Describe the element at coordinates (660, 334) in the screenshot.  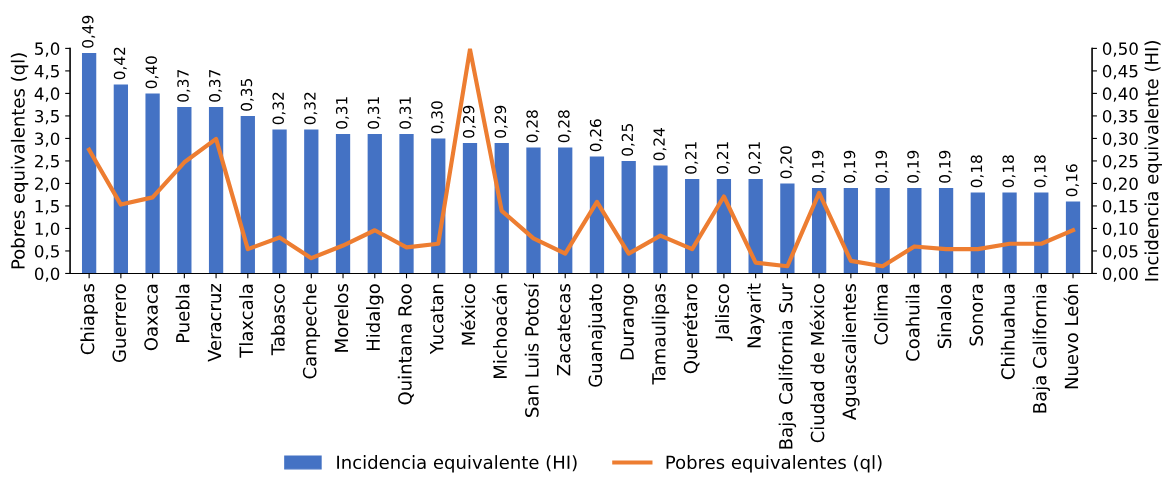
I see `x-tick-label: Tamaulipas` at that location.